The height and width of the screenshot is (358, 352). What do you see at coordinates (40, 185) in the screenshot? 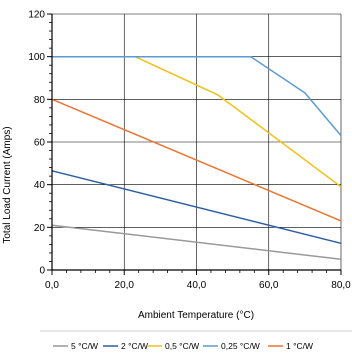
I see `y-tick-label: 40` at bounding box center [40, 185].